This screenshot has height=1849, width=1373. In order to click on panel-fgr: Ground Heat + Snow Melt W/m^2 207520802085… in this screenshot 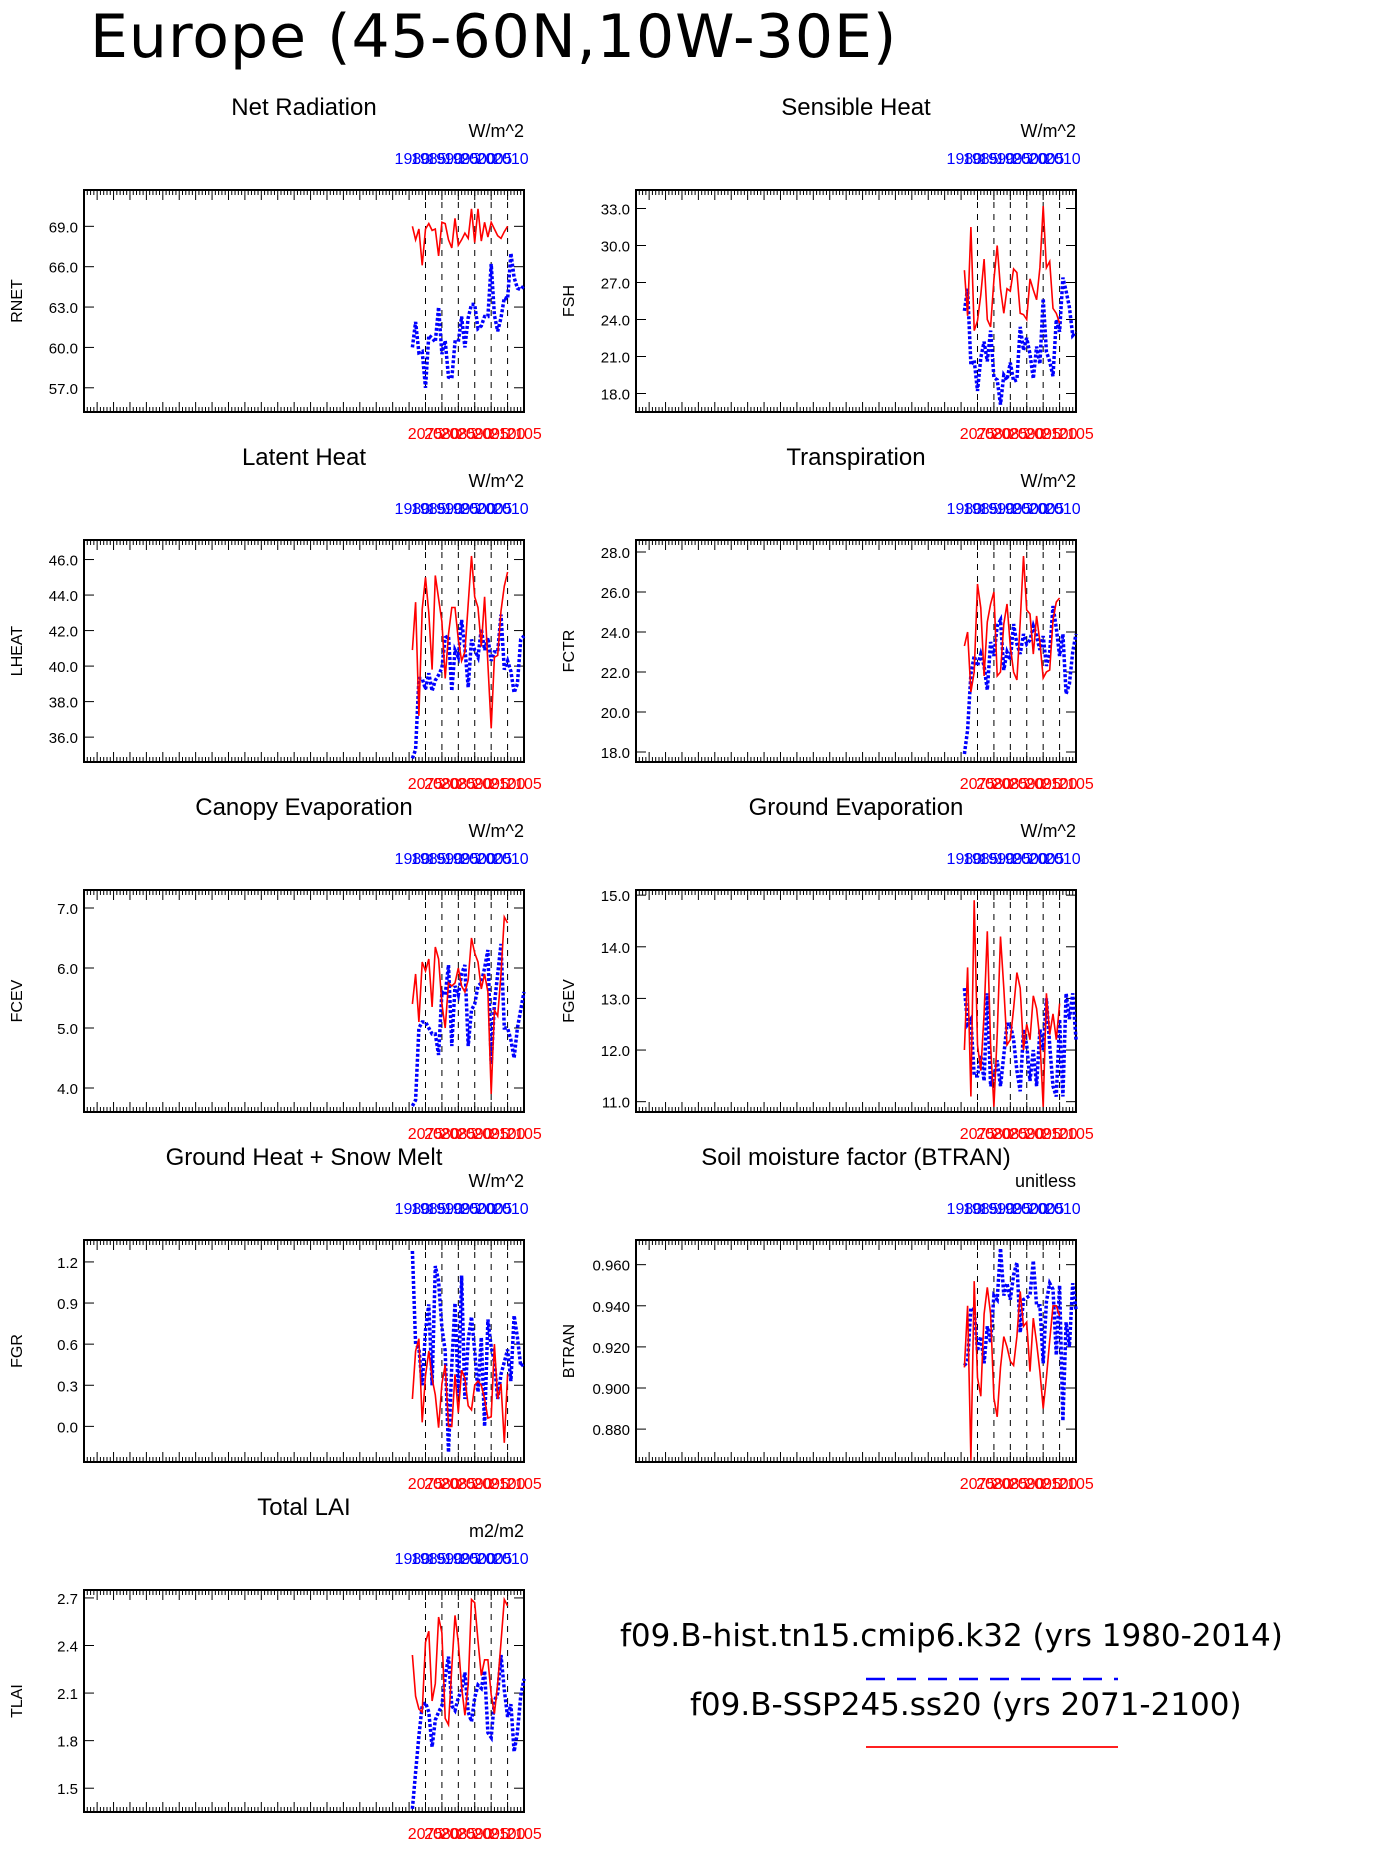, I will do `click(275, 1318)`.